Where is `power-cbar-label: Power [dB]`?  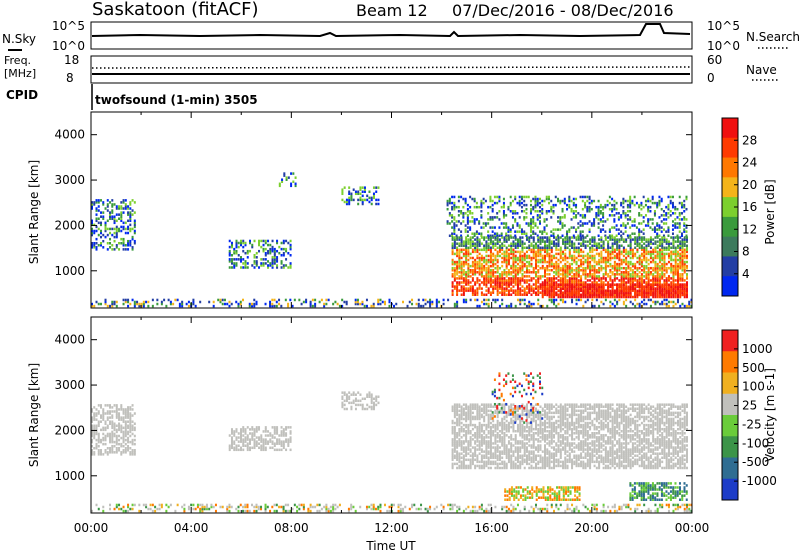
power-cbar-label: Power [dB] is located at coordinates (770, 211).